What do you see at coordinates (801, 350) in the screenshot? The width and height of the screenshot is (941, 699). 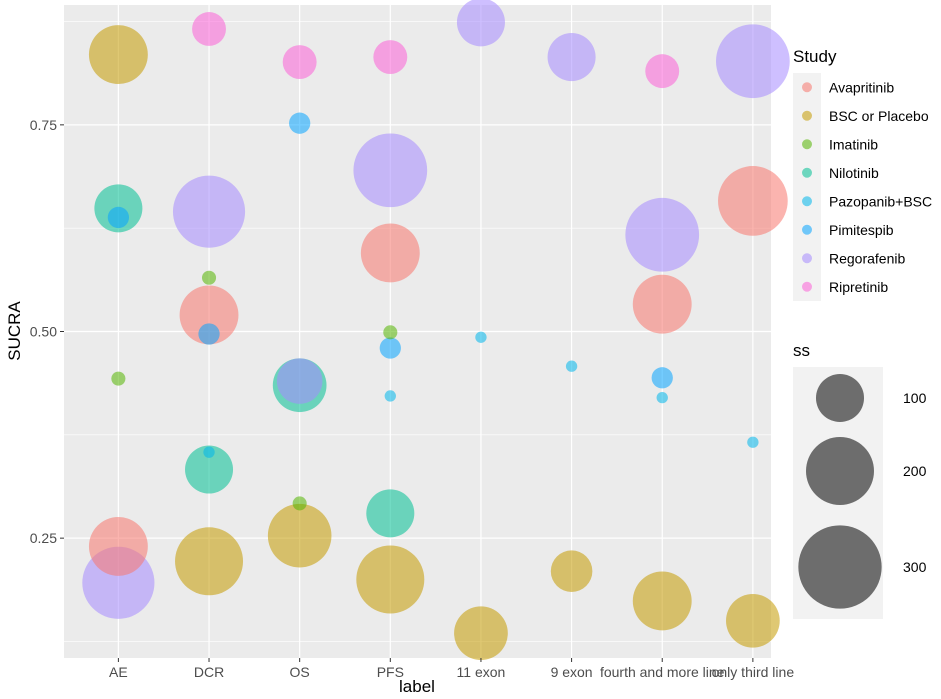 I see `legend-ss-title: ss` at bounding box center [801, 350].